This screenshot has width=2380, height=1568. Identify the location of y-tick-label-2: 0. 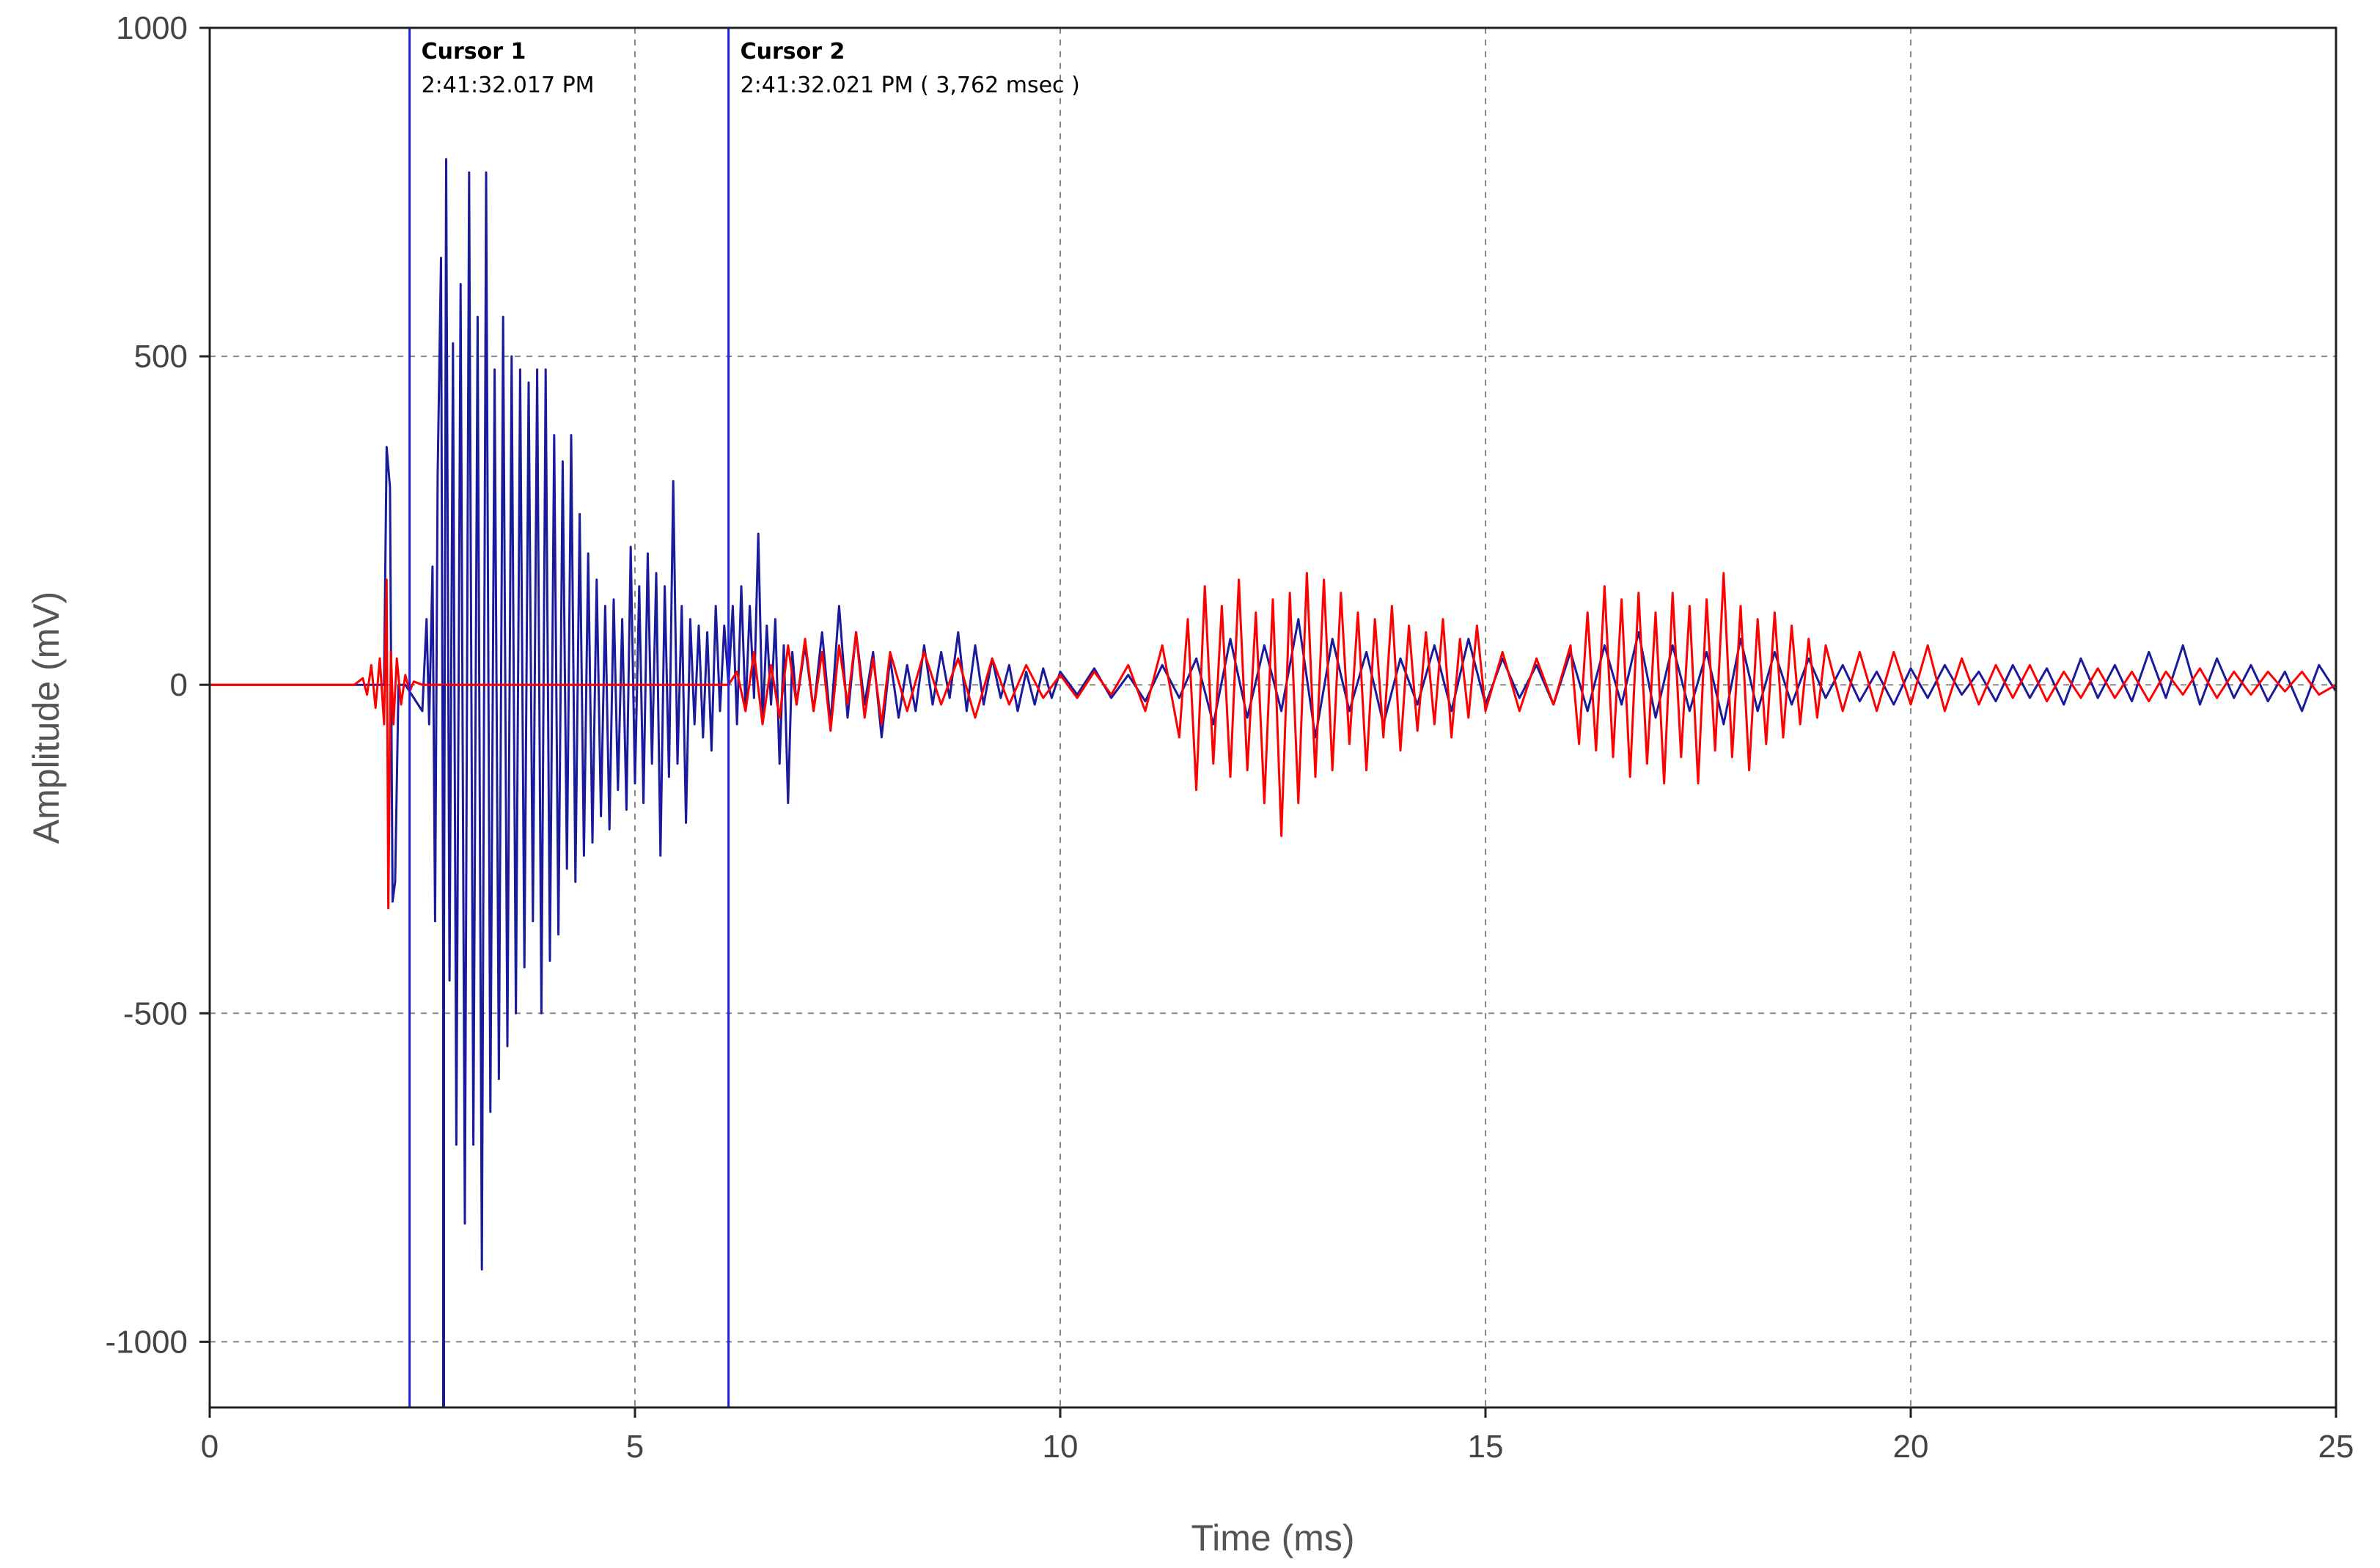
(179, 685).